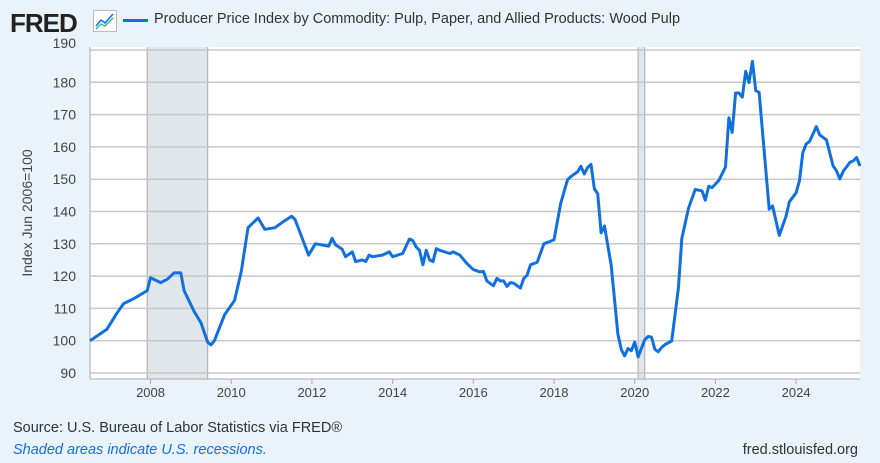 The height and width of the screenshot is (463, 880). I want to click on y-tick-label: 120, so click(65, 276).